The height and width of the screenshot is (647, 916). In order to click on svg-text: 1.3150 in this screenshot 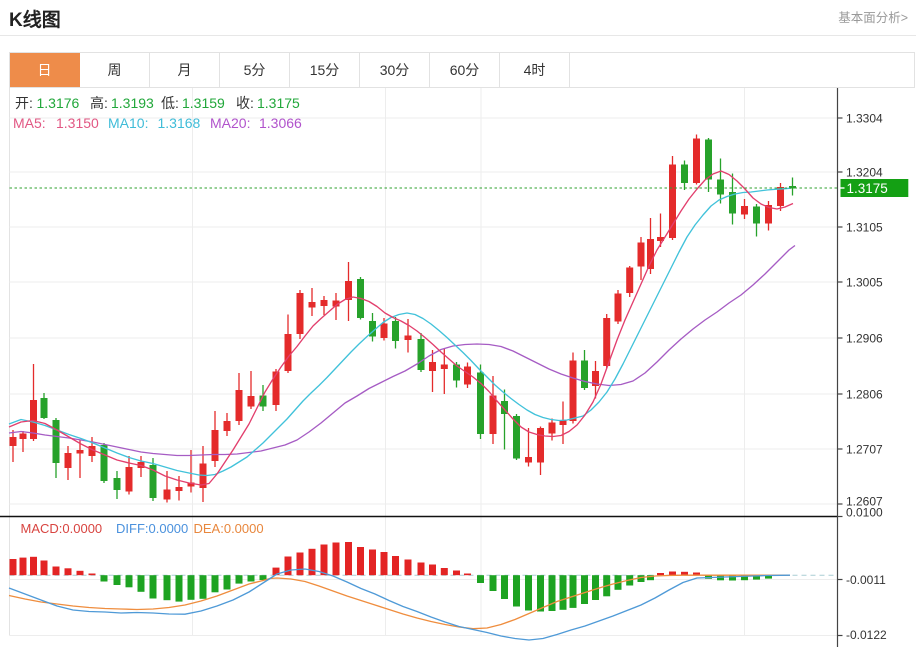, I will do `click(77, 123)`.